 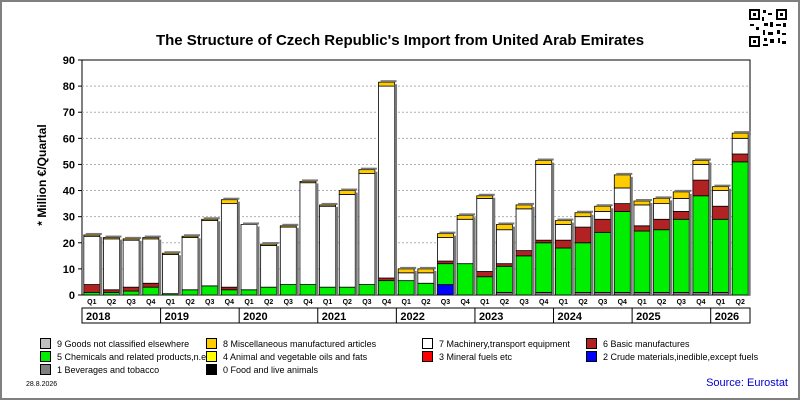 I want to click on year-label: 2018, so click(x=98, y=317).